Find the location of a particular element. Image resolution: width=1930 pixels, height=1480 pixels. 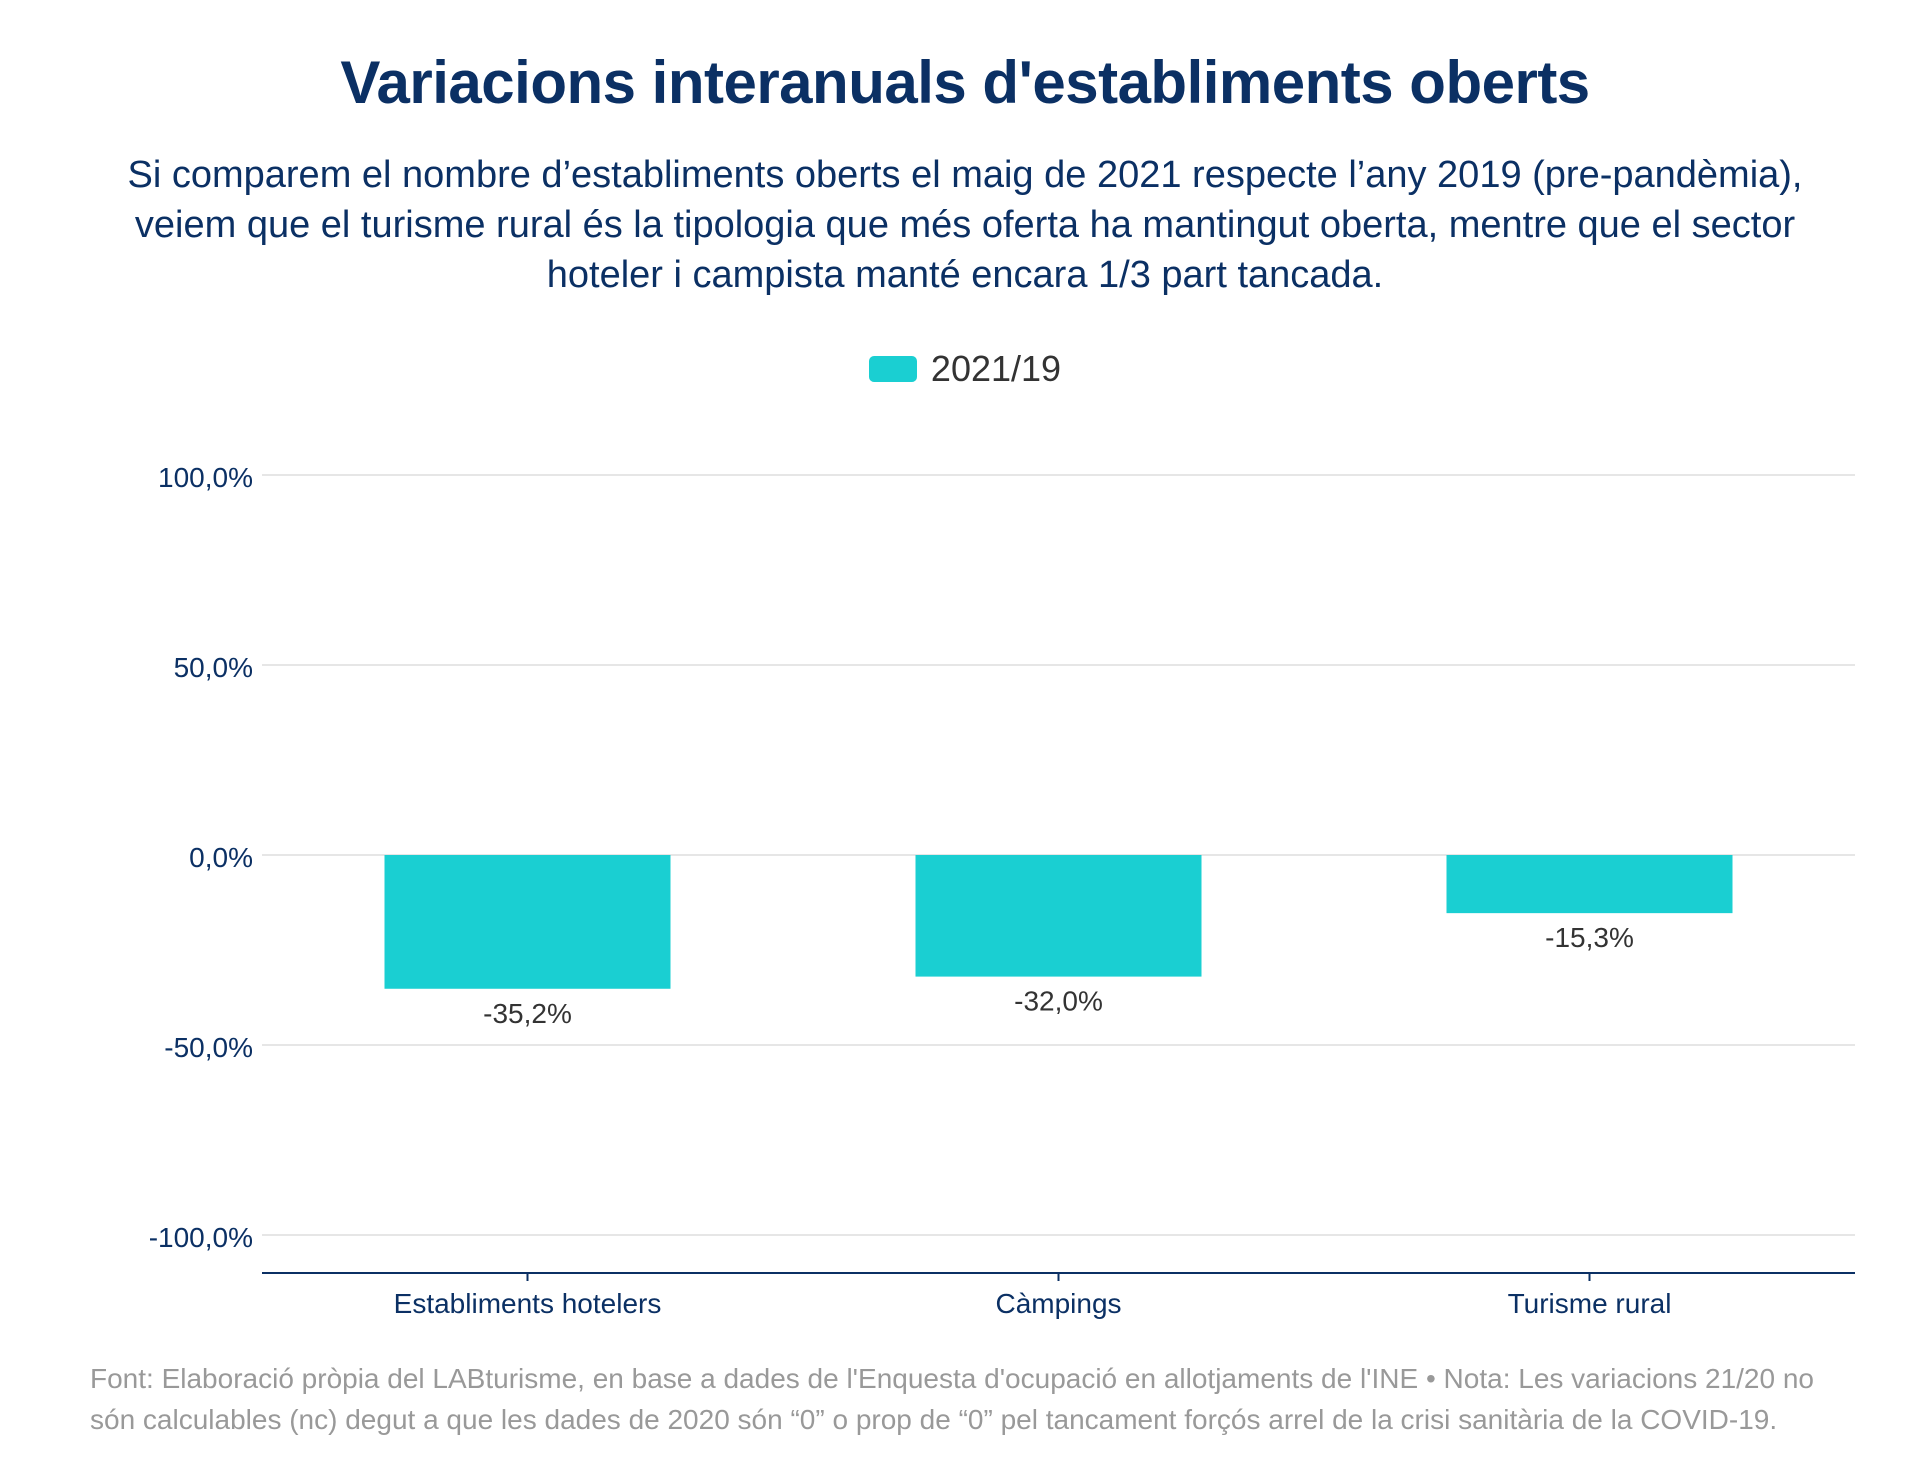

y-tick-label: 50,0% is located at coordinates (213, 667).